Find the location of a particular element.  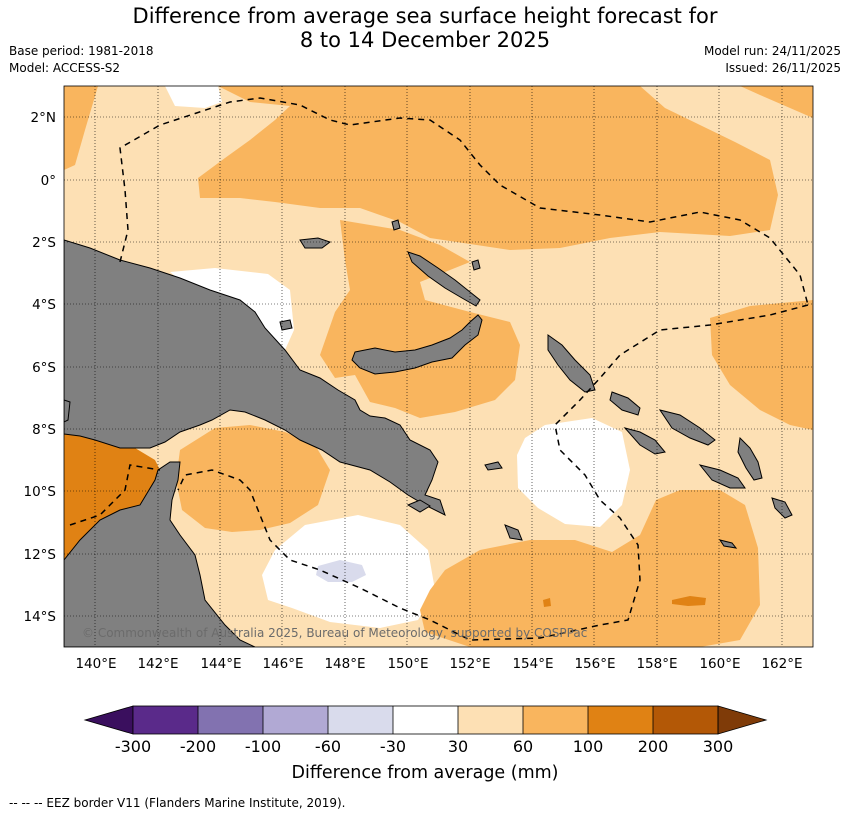

lon-label: 140°E is located at coordinates (95, 664).